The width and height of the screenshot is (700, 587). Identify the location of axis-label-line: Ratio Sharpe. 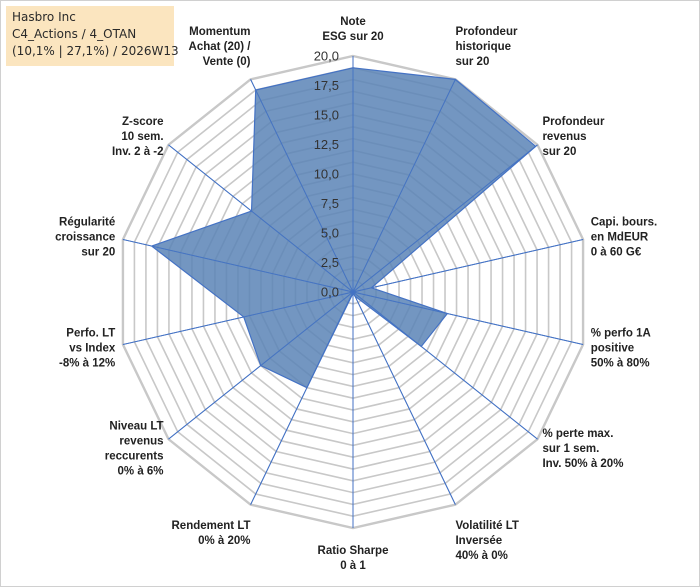
(353, 551).